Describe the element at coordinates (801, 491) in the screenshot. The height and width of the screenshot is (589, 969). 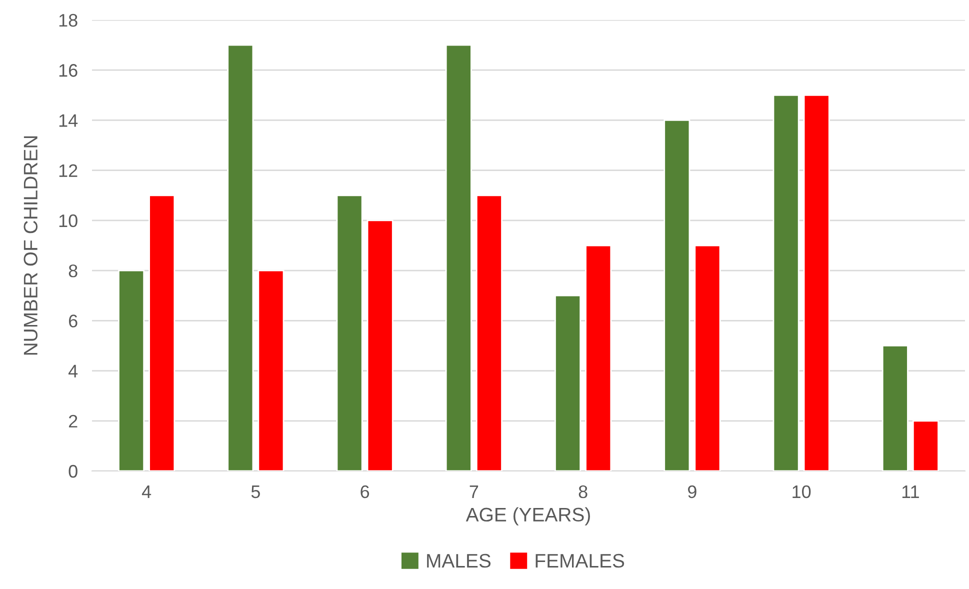
I see `x-tick-label: 10` at that location.